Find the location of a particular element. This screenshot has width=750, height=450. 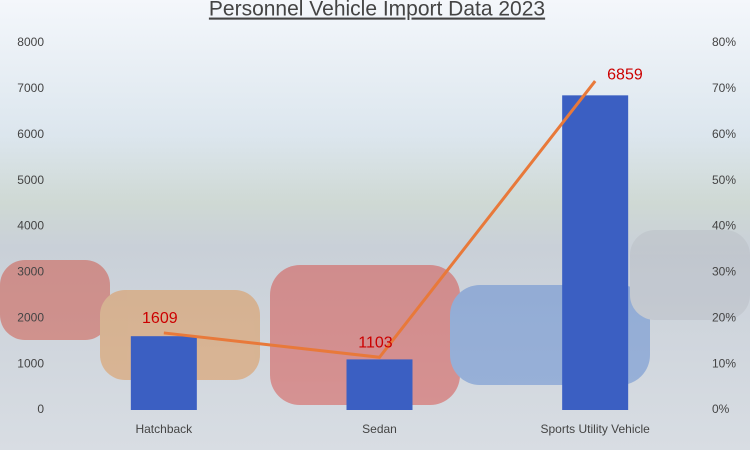

value-label: 1609 is located at coordinates (160, 318).